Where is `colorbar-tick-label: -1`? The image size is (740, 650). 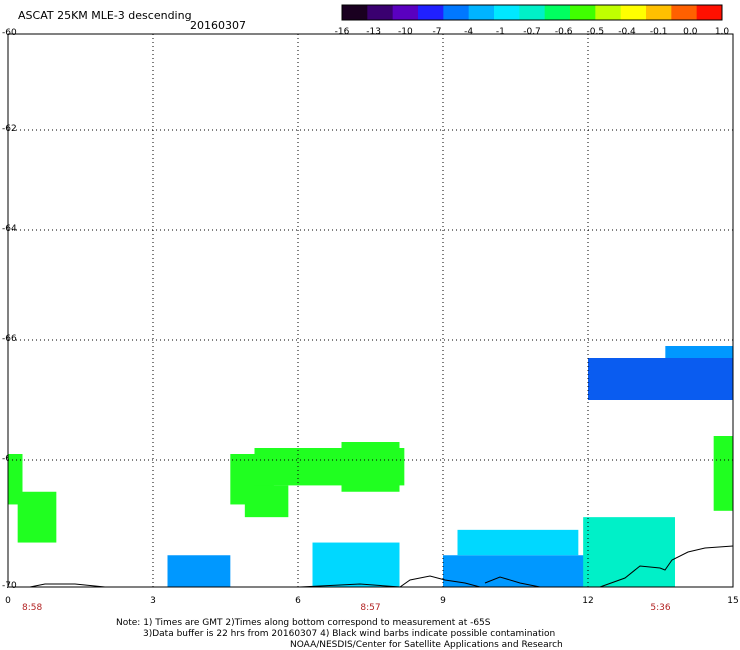 colorbar-tick-label: -1 is located at coordinates (500, 32).